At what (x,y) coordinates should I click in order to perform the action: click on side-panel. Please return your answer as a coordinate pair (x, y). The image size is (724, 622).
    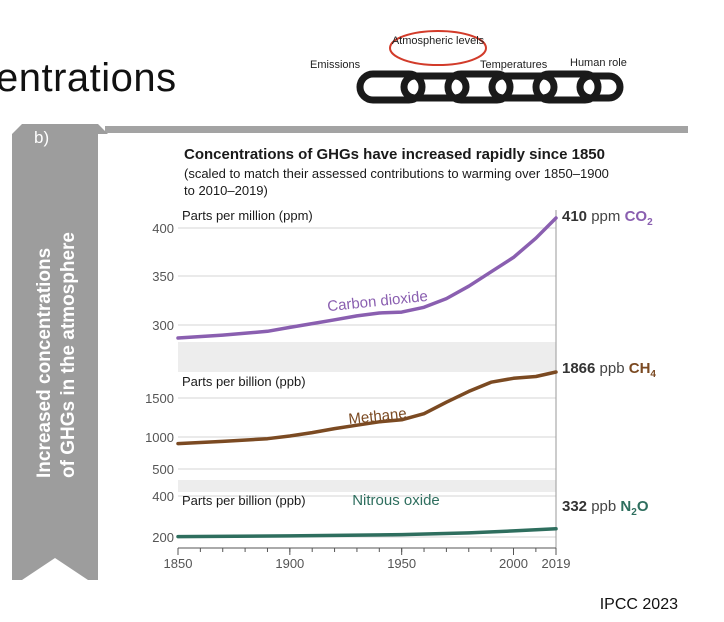
    Looking at the image, I should click on (60, 352).